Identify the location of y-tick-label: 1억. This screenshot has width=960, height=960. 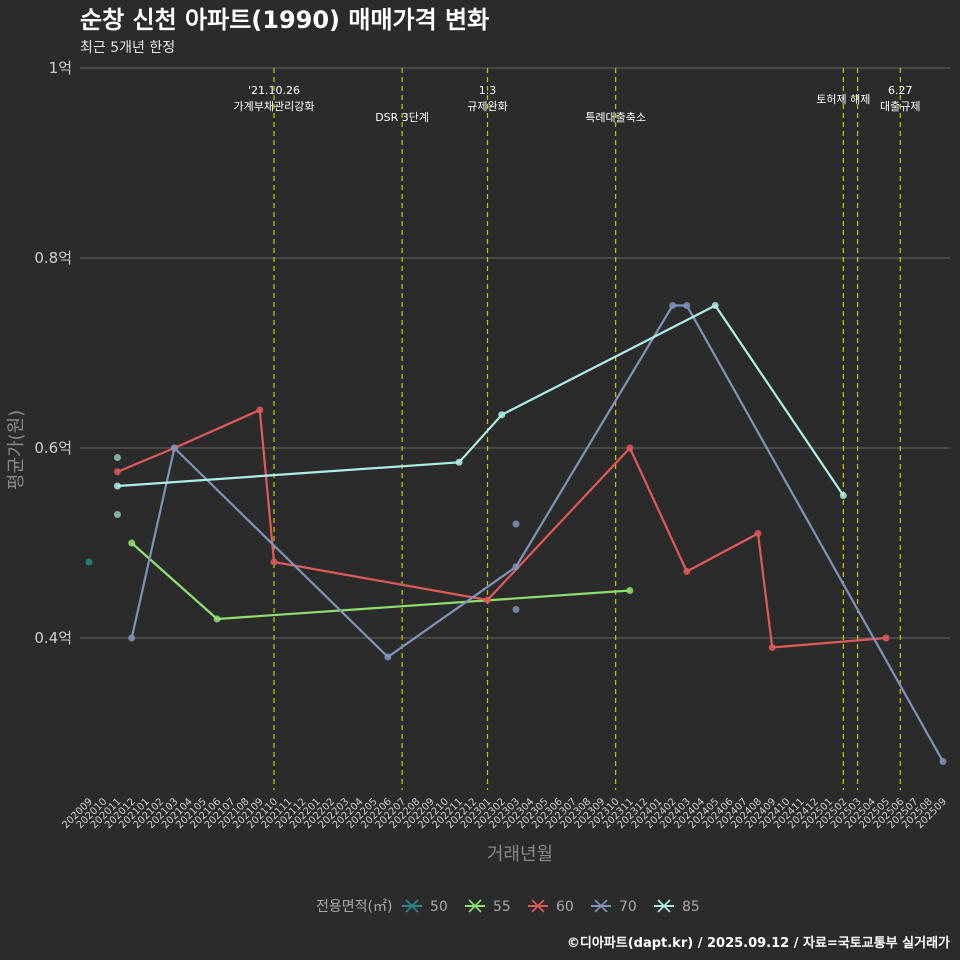
(60, 68).